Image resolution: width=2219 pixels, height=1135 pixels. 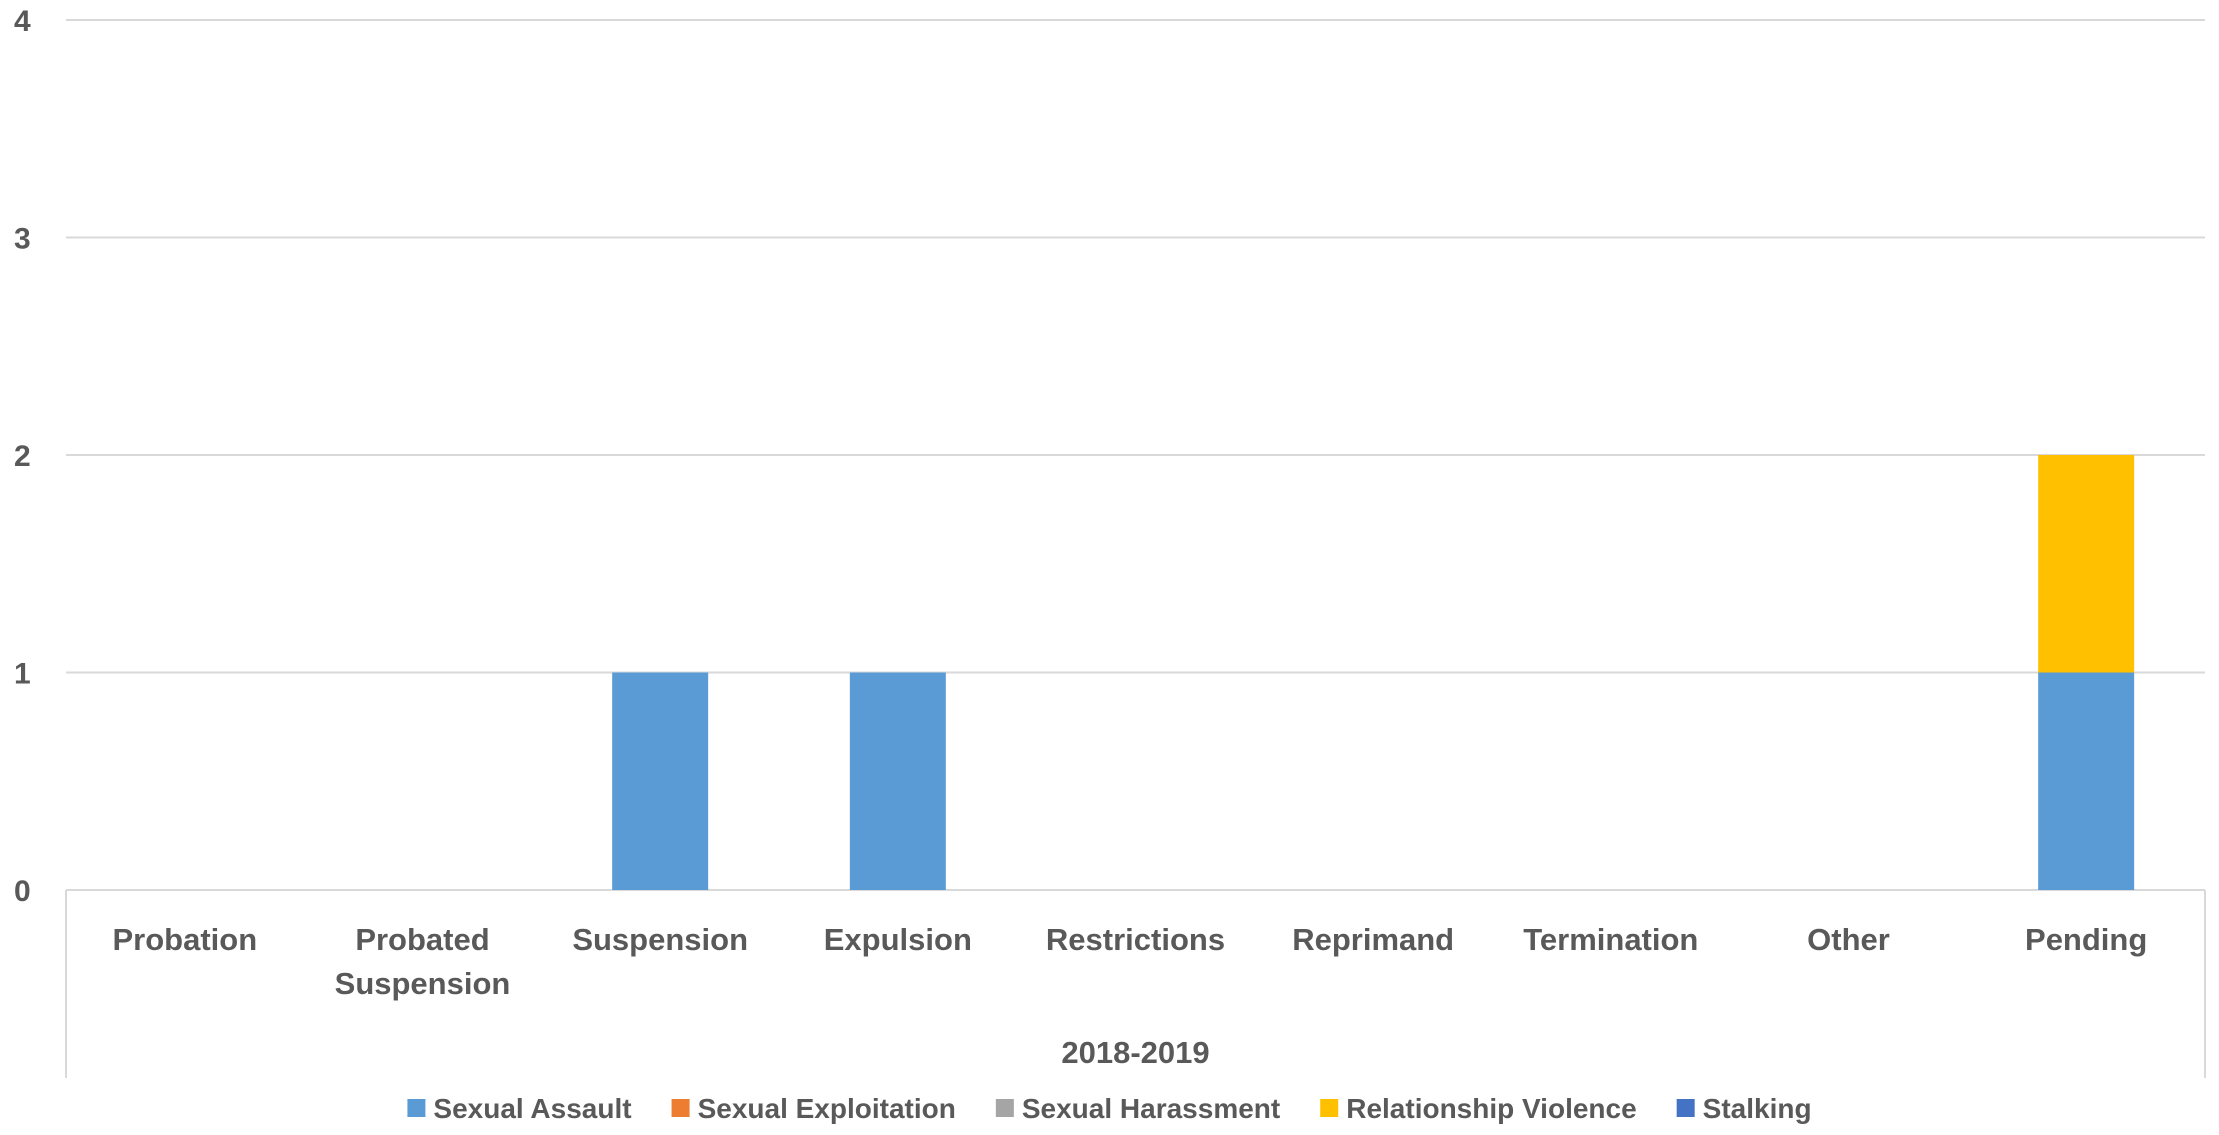 I want to click on y-axis-ticks: 0 1 2 3 4, so click(x=22, y=456).